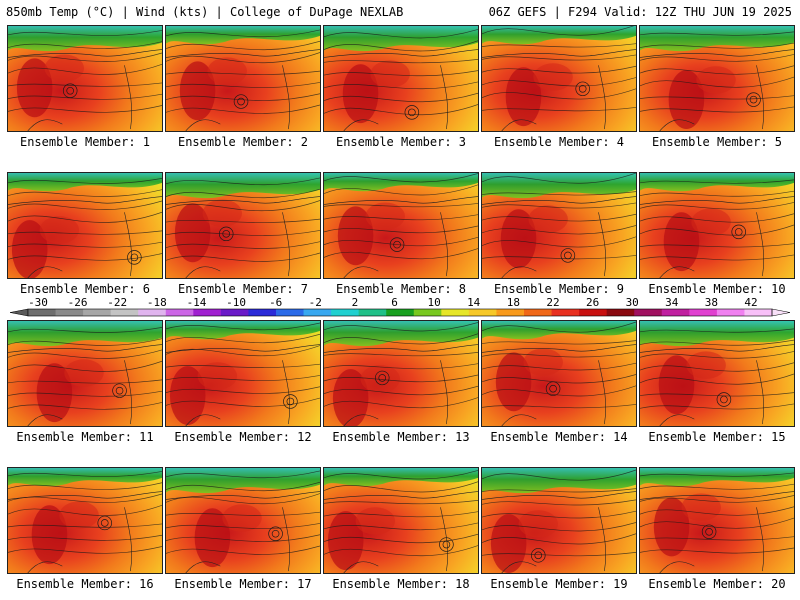 The width and height of the screenshot is (800, 600). What do you see at coordinates (717, 289) in the screenshot?
I see `ensemble-member-label: Ensemble Member: 10` at bounding box center [717, 289].